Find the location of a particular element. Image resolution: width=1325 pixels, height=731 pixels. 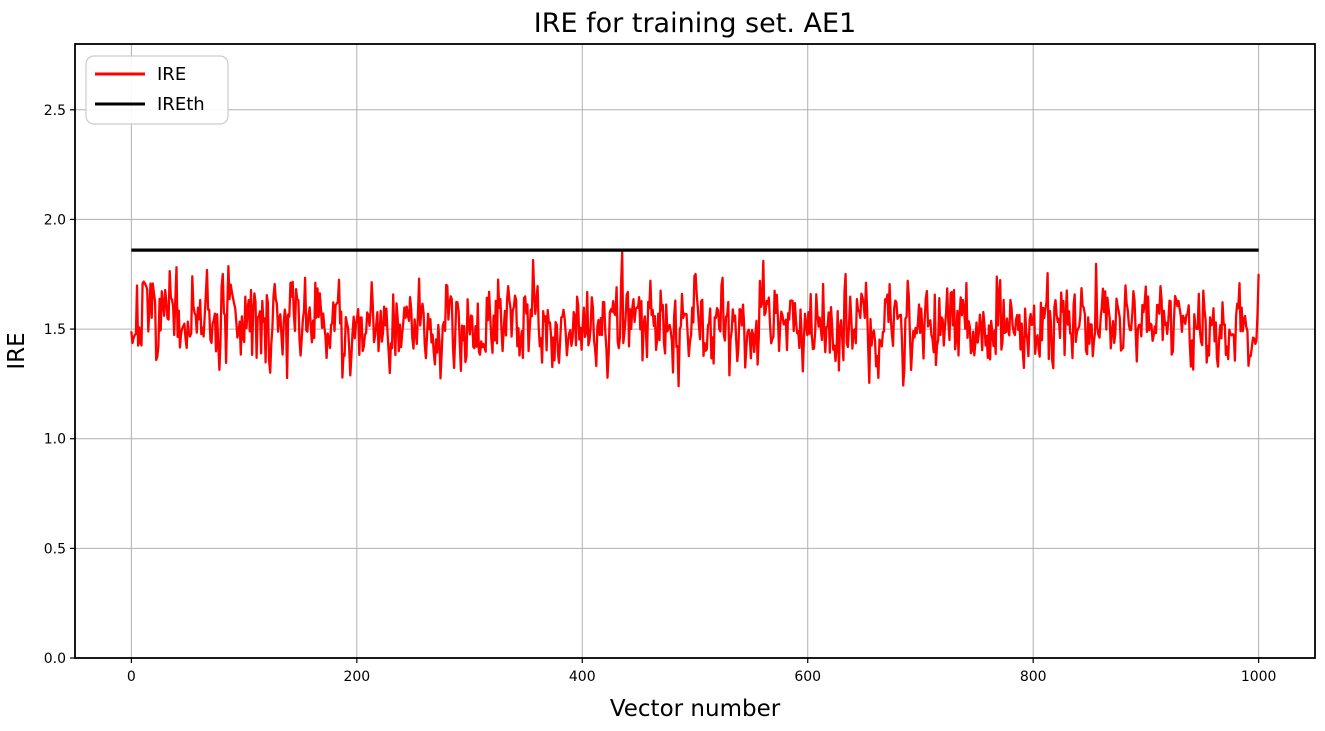

legend-label: IRE is located at coordinates (171, 74).